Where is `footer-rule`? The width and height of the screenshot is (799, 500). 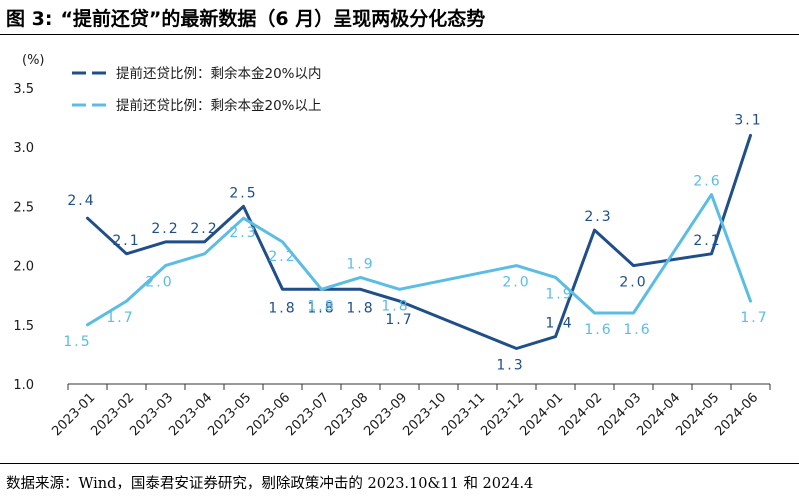
footer-rule is located at coordinates (399, 463).